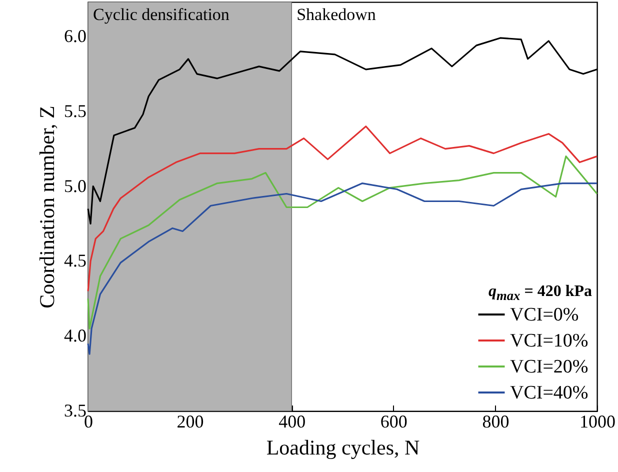 This screenshot has width=618, height=472. Describe the element at coordinates (292, 422) in the screenshot. I see `x-tick-label: 400` at that location.